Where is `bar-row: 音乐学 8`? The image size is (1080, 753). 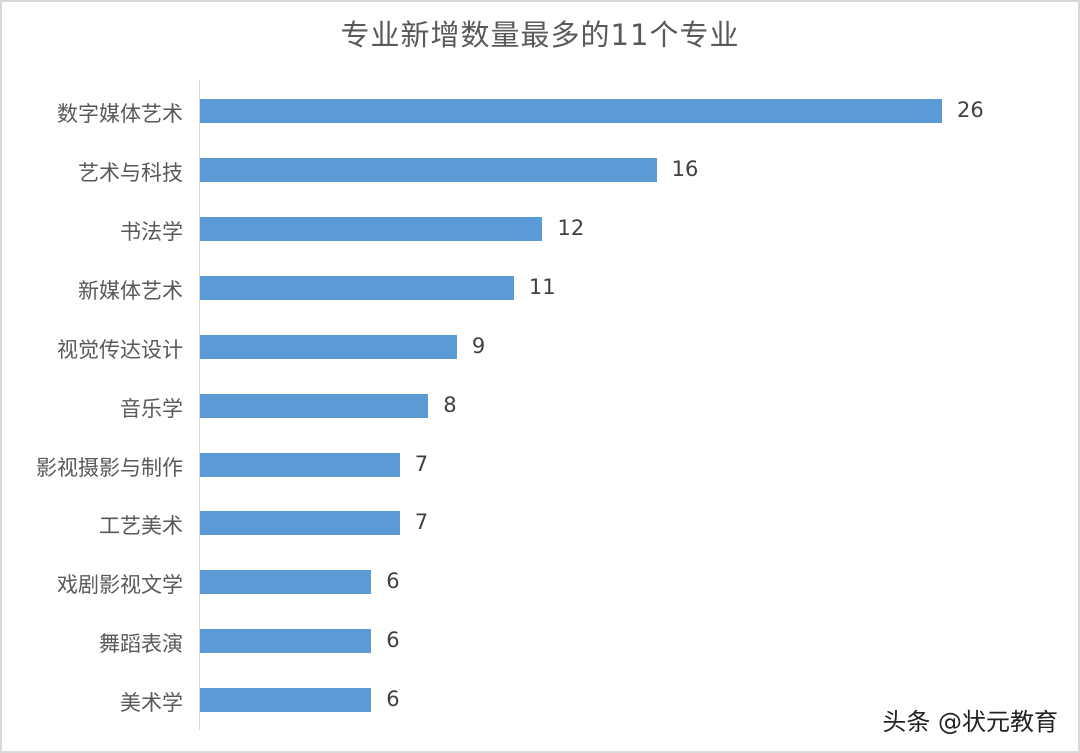 bar-row: 音乐学 8 is located at coordinates (540, 407).